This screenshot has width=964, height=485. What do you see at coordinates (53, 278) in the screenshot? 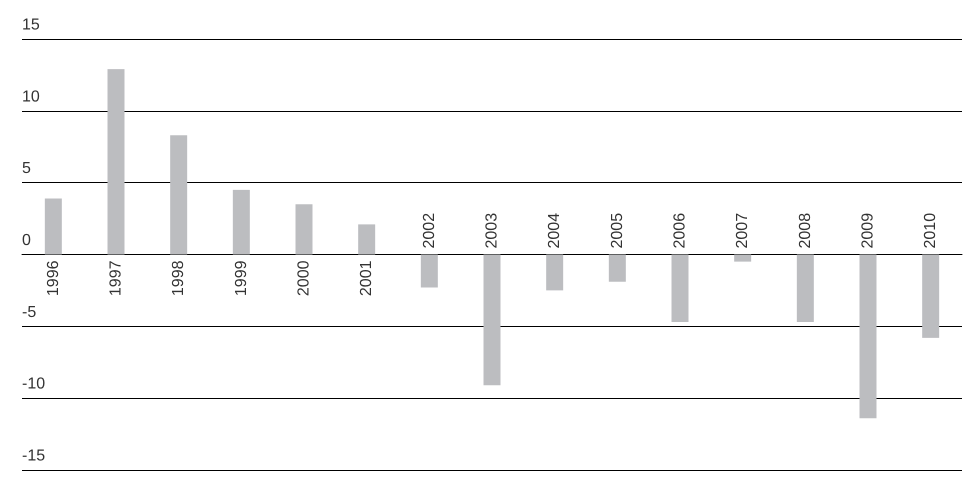
I see `x-tick-label: 1996` at bounding box center [53, 278].